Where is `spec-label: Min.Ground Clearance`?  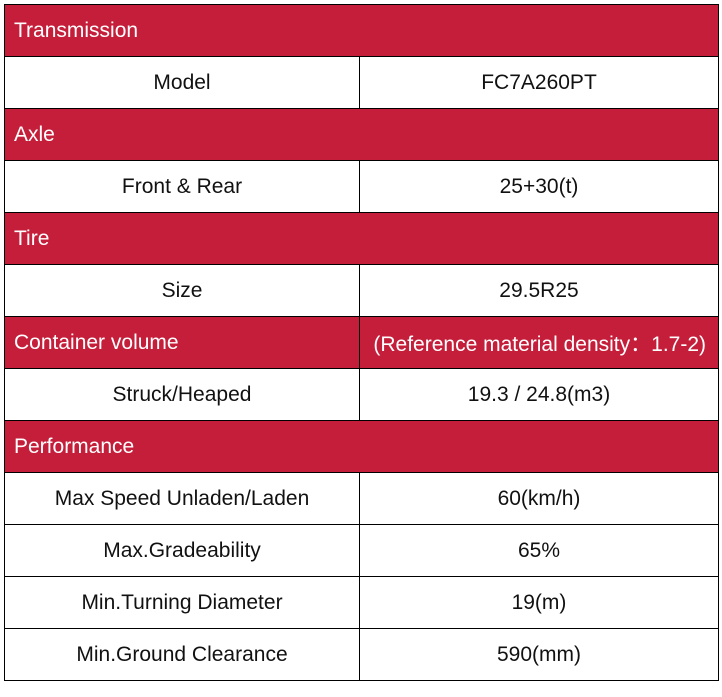
spec-label: Min.Ground Clearance is located at coordinates (182, 654).